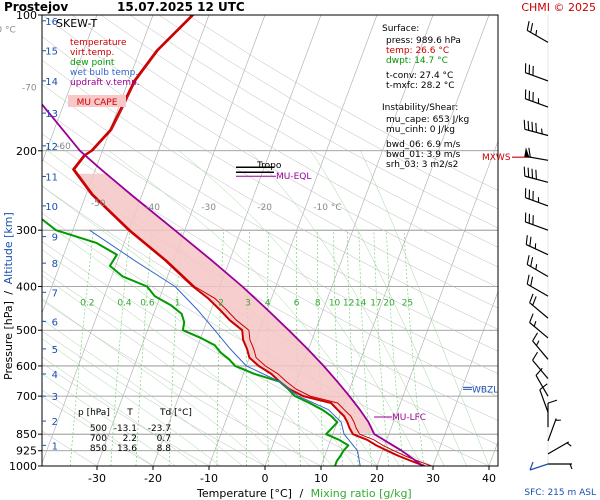 Image resolution: width=600 pixels, height=500 pixels. I want to click on station-name: Prostejov, so click(36, 7).